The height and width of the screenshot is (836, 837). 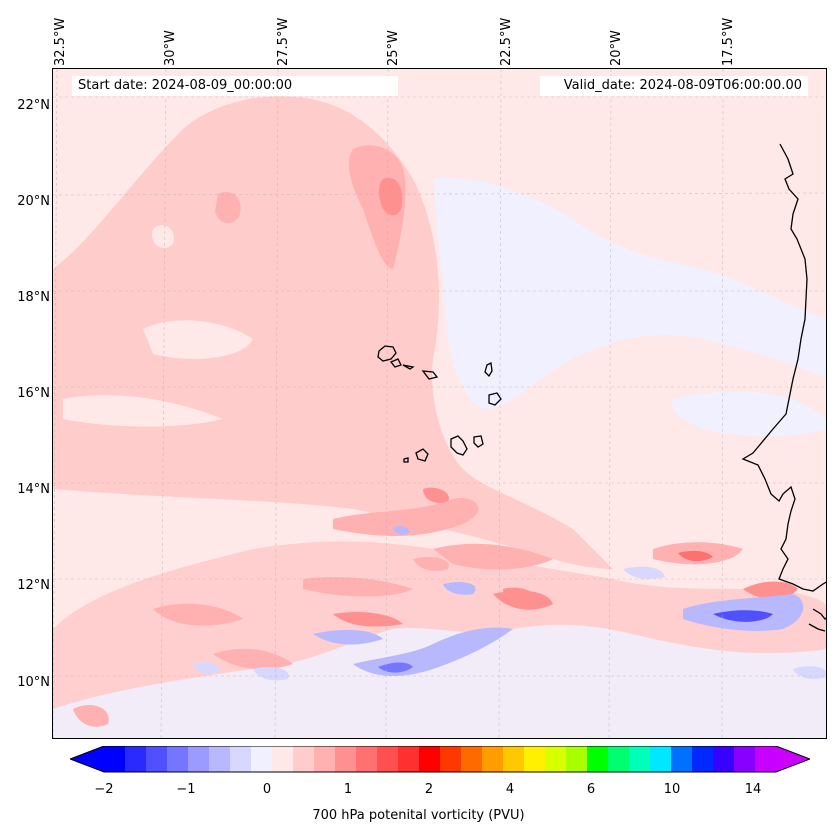 What do you see at coordinates (267, 789) in the screenshot?
I see `colorbar-tick-0: 0` at bounding box center [267, 789].